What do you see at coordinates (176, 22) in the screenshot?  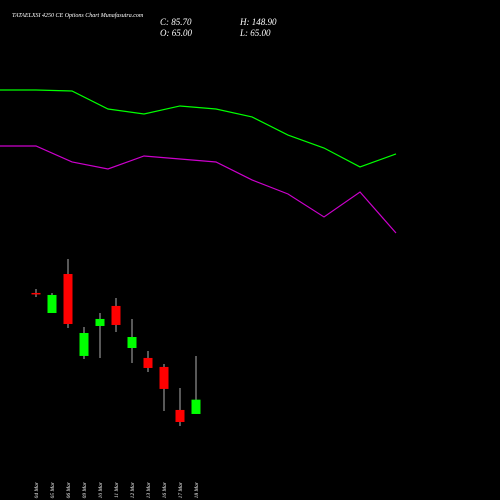 I see `close-label: C: 85.70` at bounding box center [176, 22].